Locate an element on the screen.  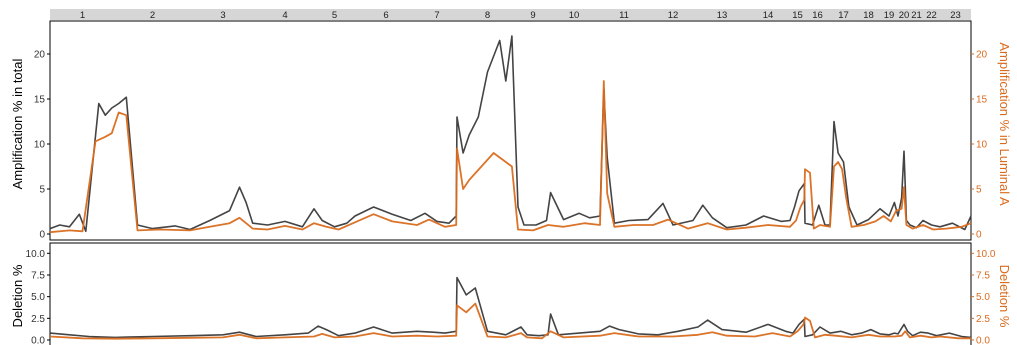
chromosome-label: 15 is located at coordinates (797, 15).